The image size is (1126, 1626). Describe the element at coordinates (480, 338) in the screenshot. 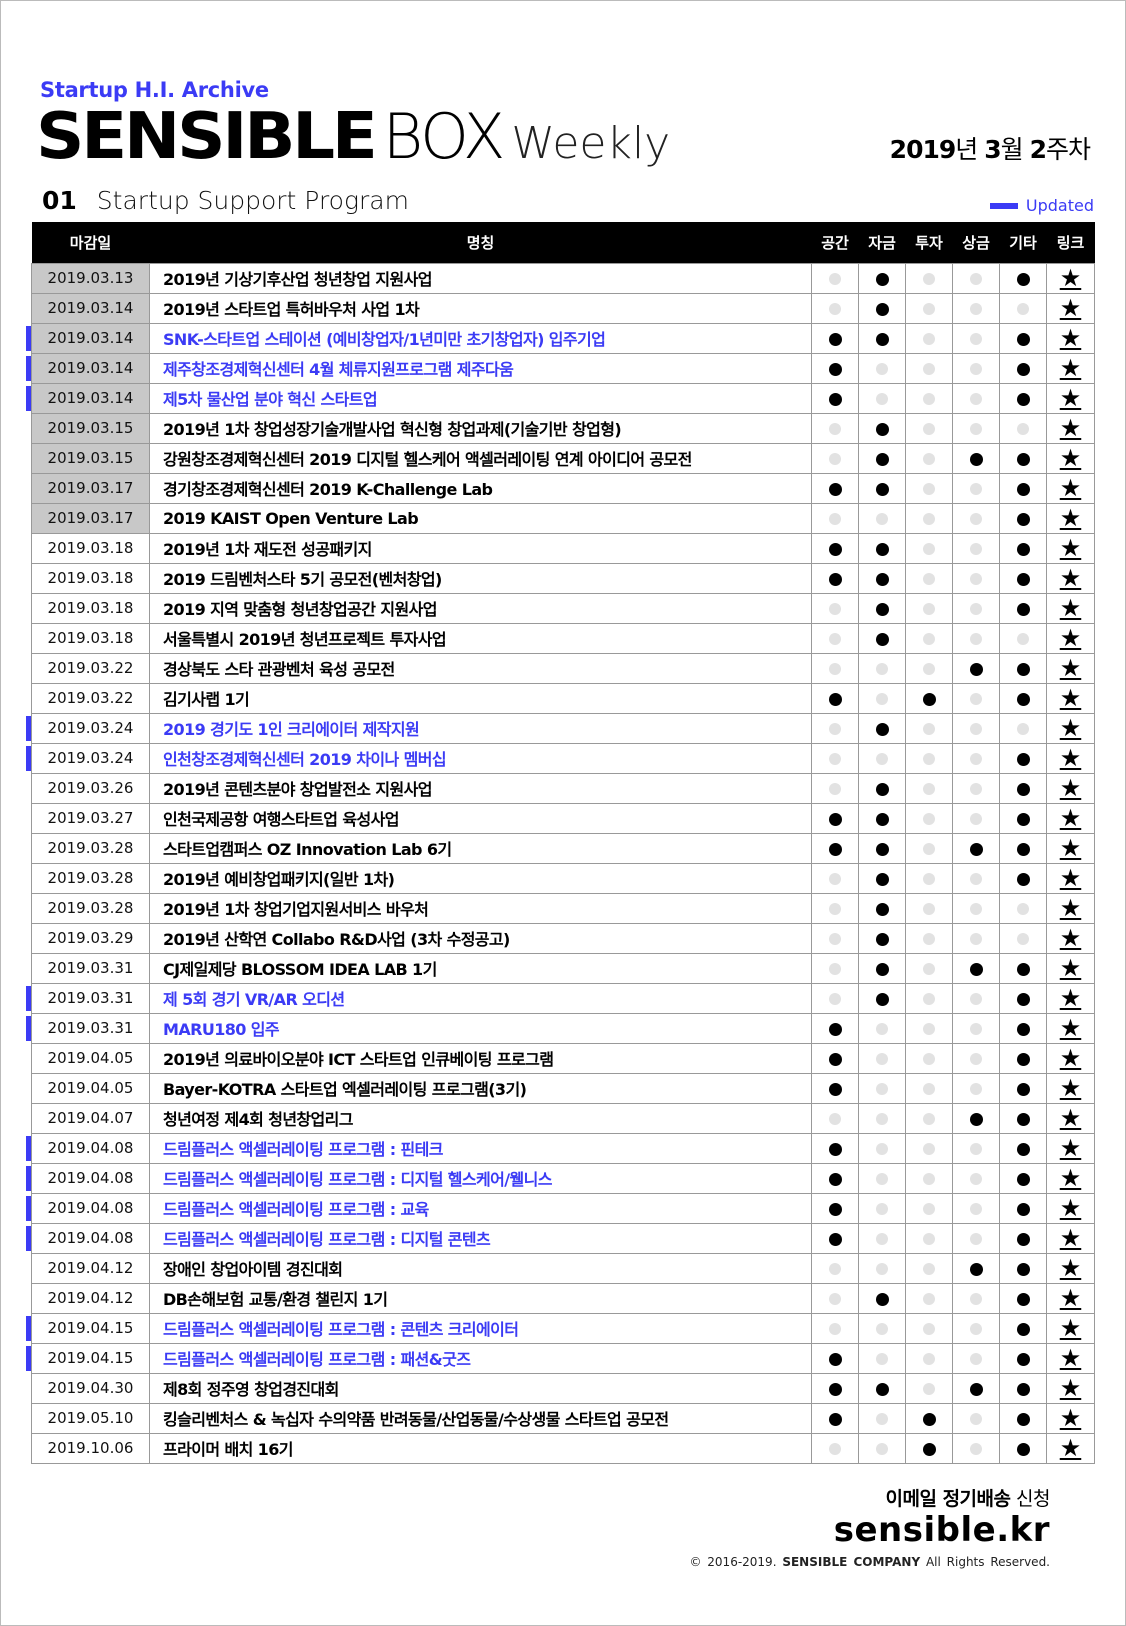

I see `program-name: SNK-스타트업 스테이션 (예비창업자/1년미만 초기창업자) 입주기업` at that location.